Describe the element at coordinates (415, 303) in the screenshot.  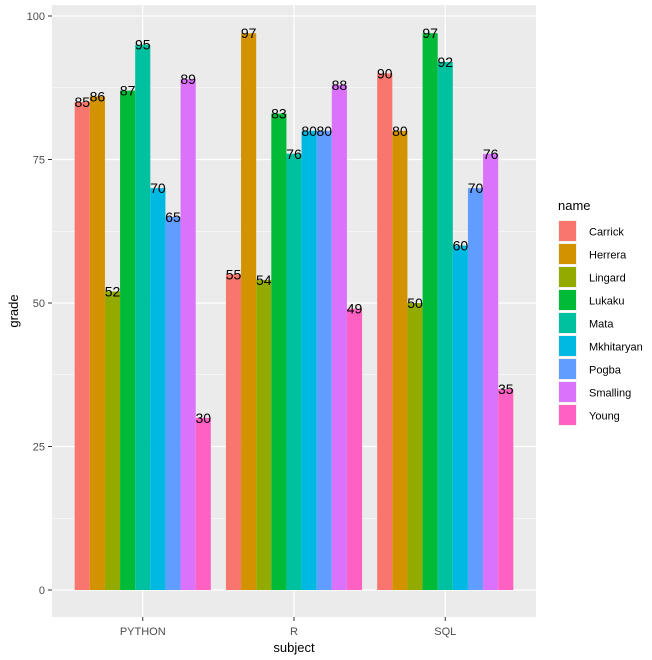
I see `data-label: 50` at that location.